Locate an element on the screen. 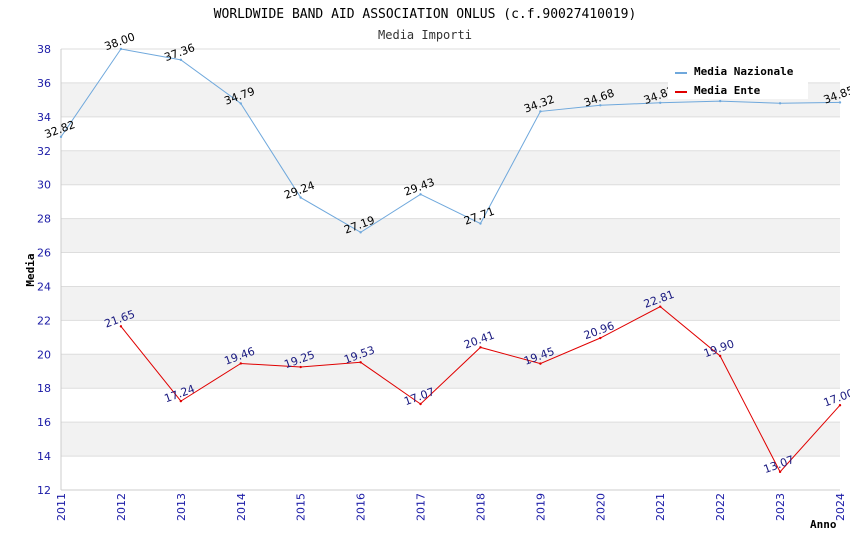  y-tick-label: 22 is located at coordinates (44, 320).